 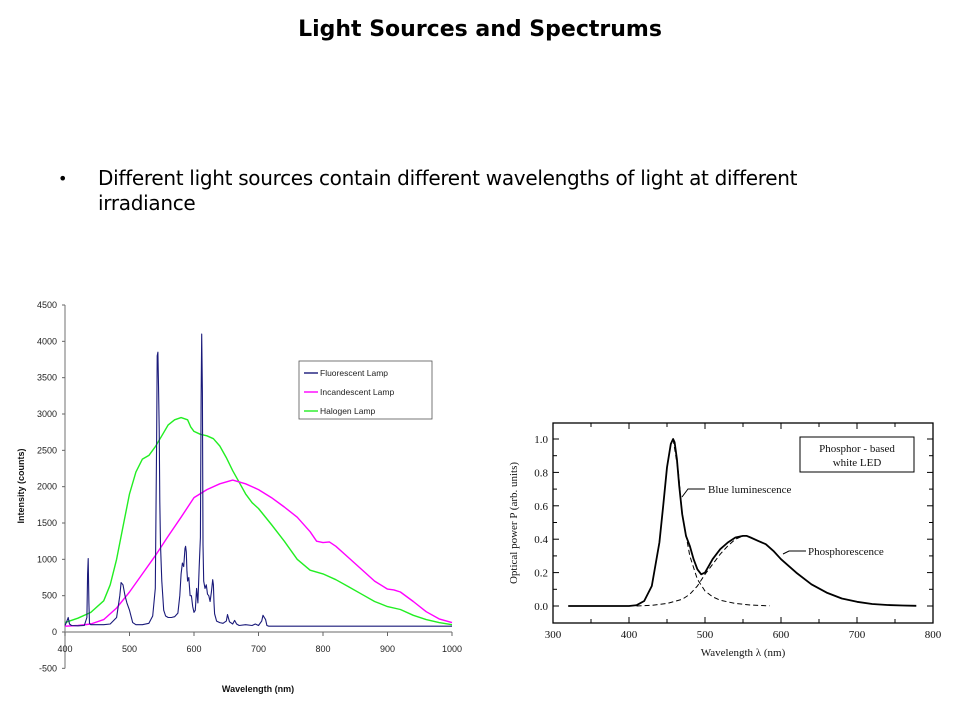 I want to click on right-x-tick-label: 600, so click(x=781, y=635).